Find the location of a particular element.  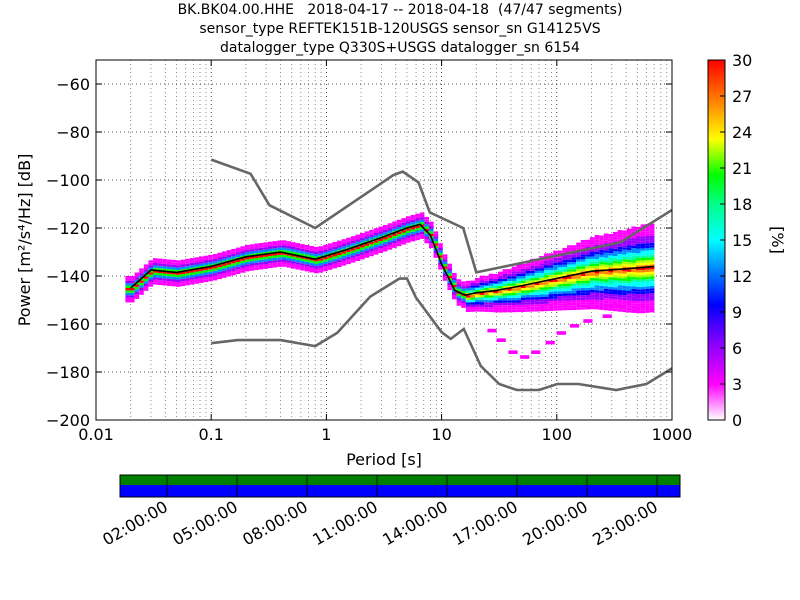

x-tick-label: 1 is located at coordinates (326, 434).